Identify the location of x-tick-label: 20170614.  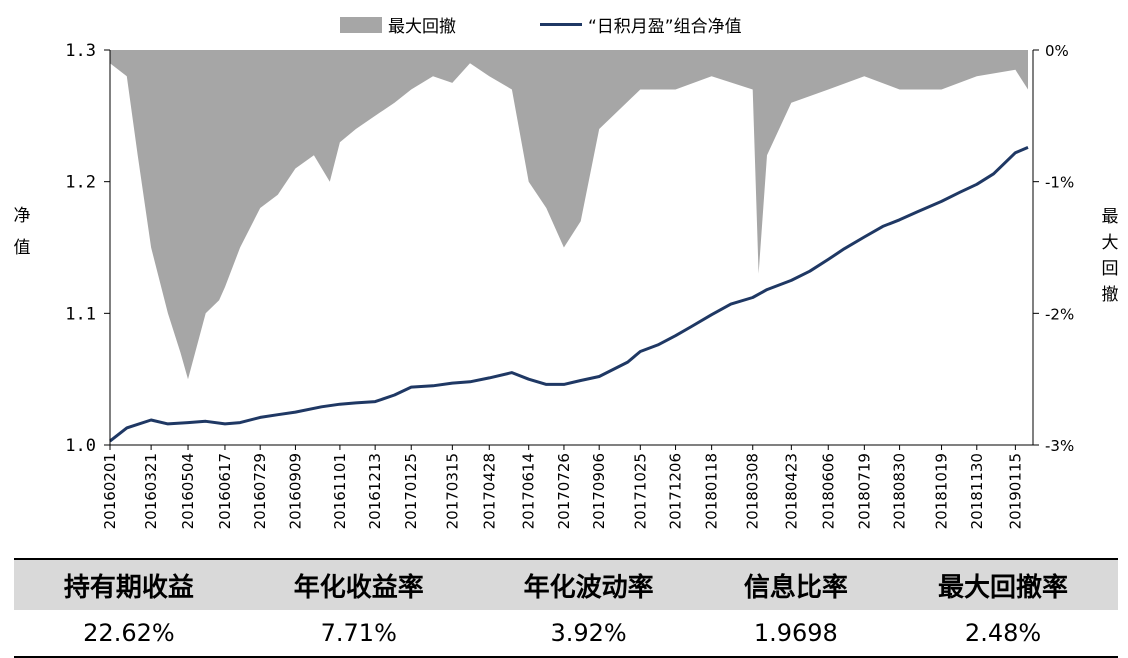
(529, 491).